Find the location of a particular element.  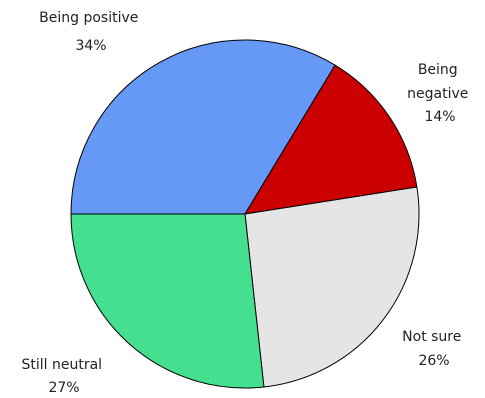

label-being-negative-pct: 14% is located at coordinates (439, 117).